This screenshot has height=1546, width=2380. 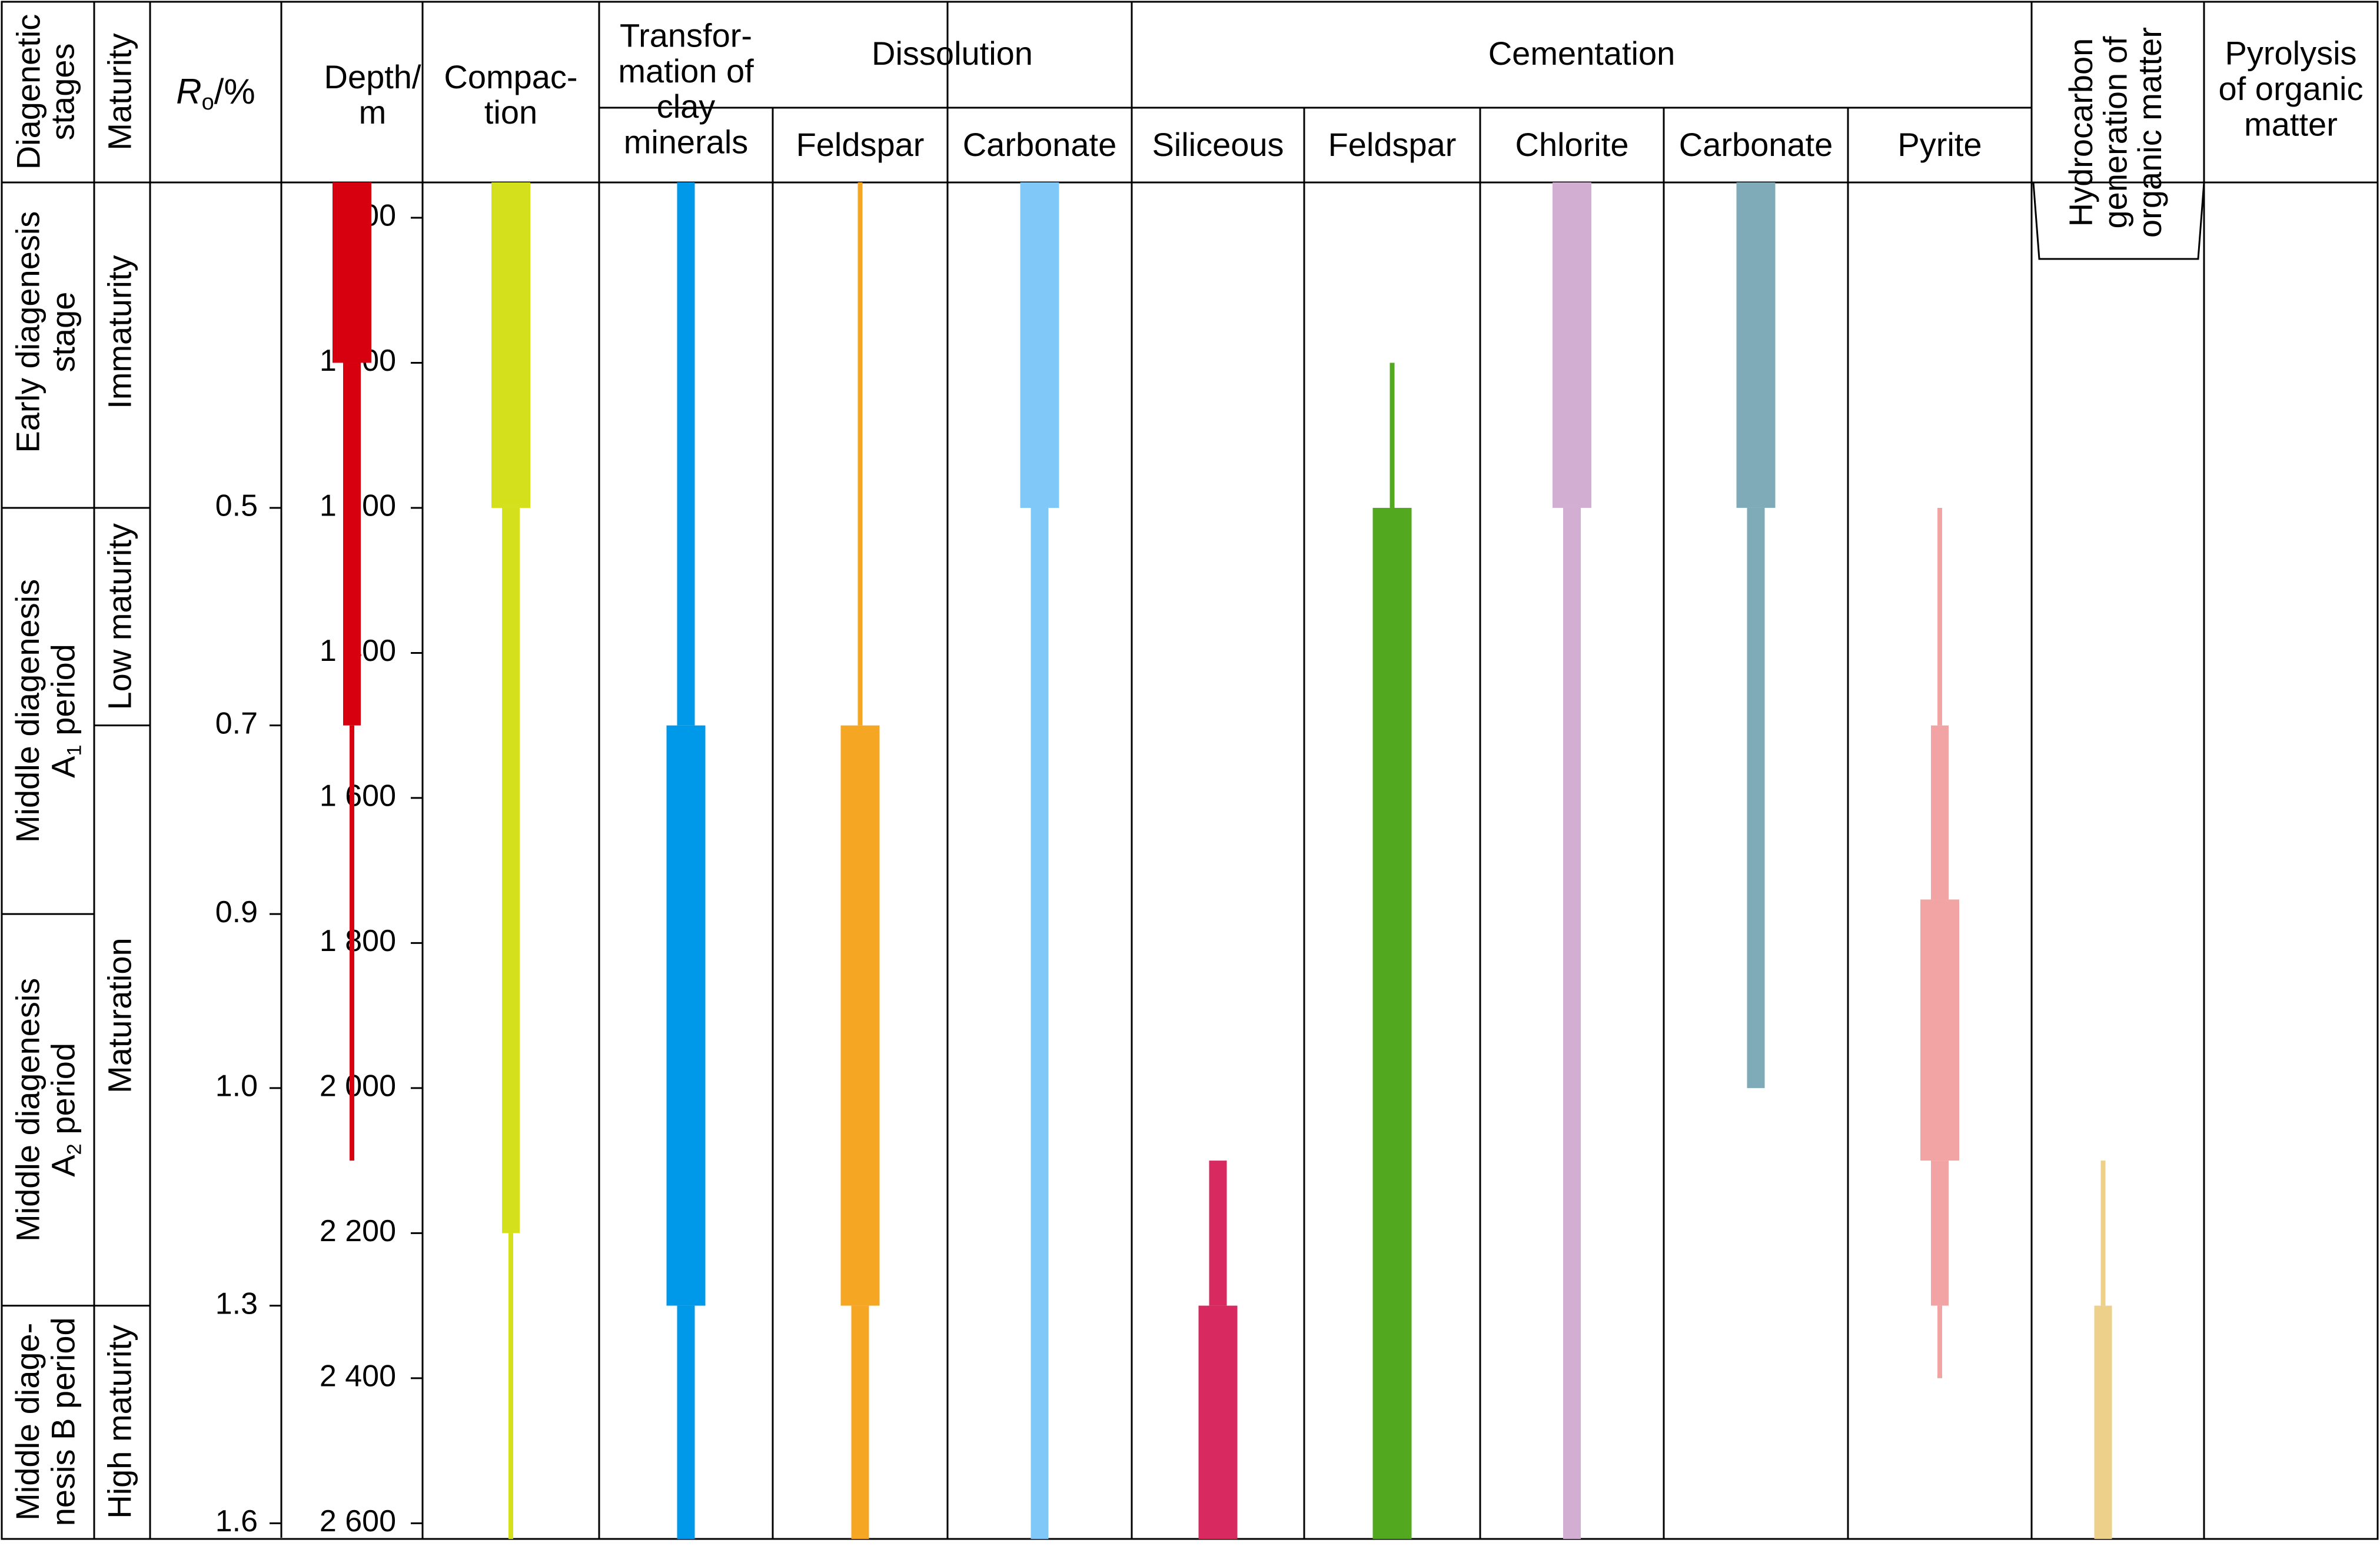 I want to click on text-line: Diagenetic, so click(x=27, y=92).